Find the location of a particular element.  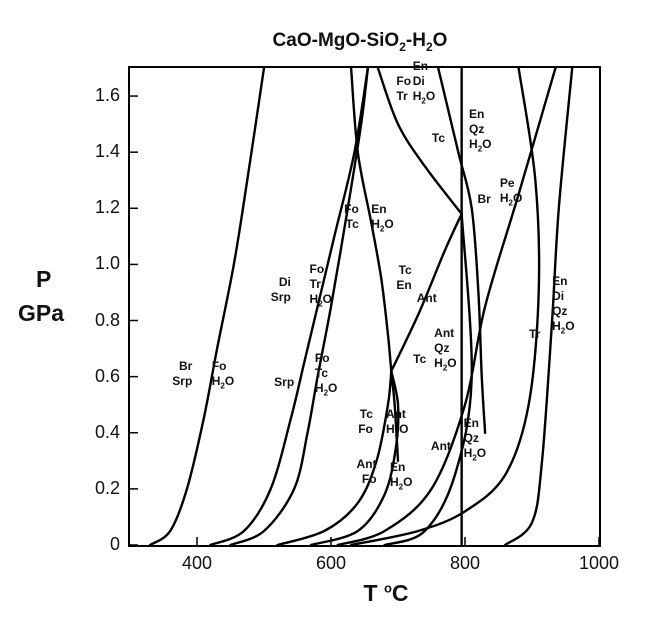

x-tick-label: 1000 is located at coordinates (599, 563).